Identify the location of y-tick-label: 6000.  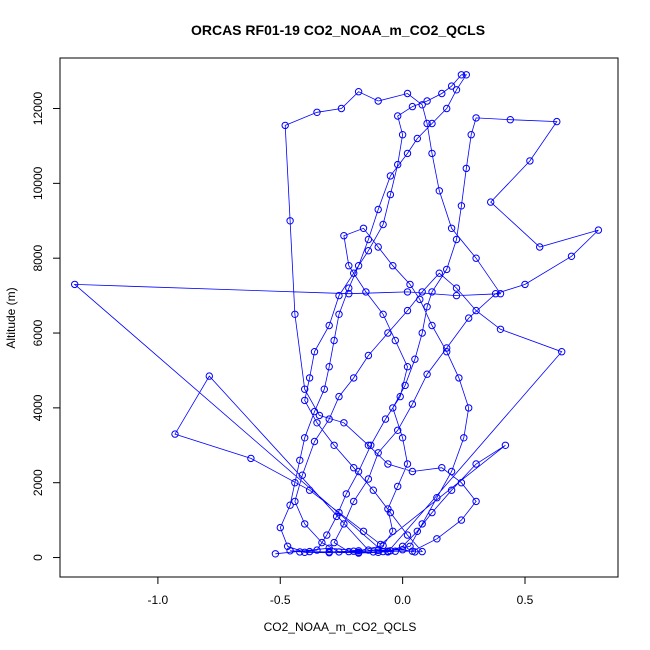
(38, 332).